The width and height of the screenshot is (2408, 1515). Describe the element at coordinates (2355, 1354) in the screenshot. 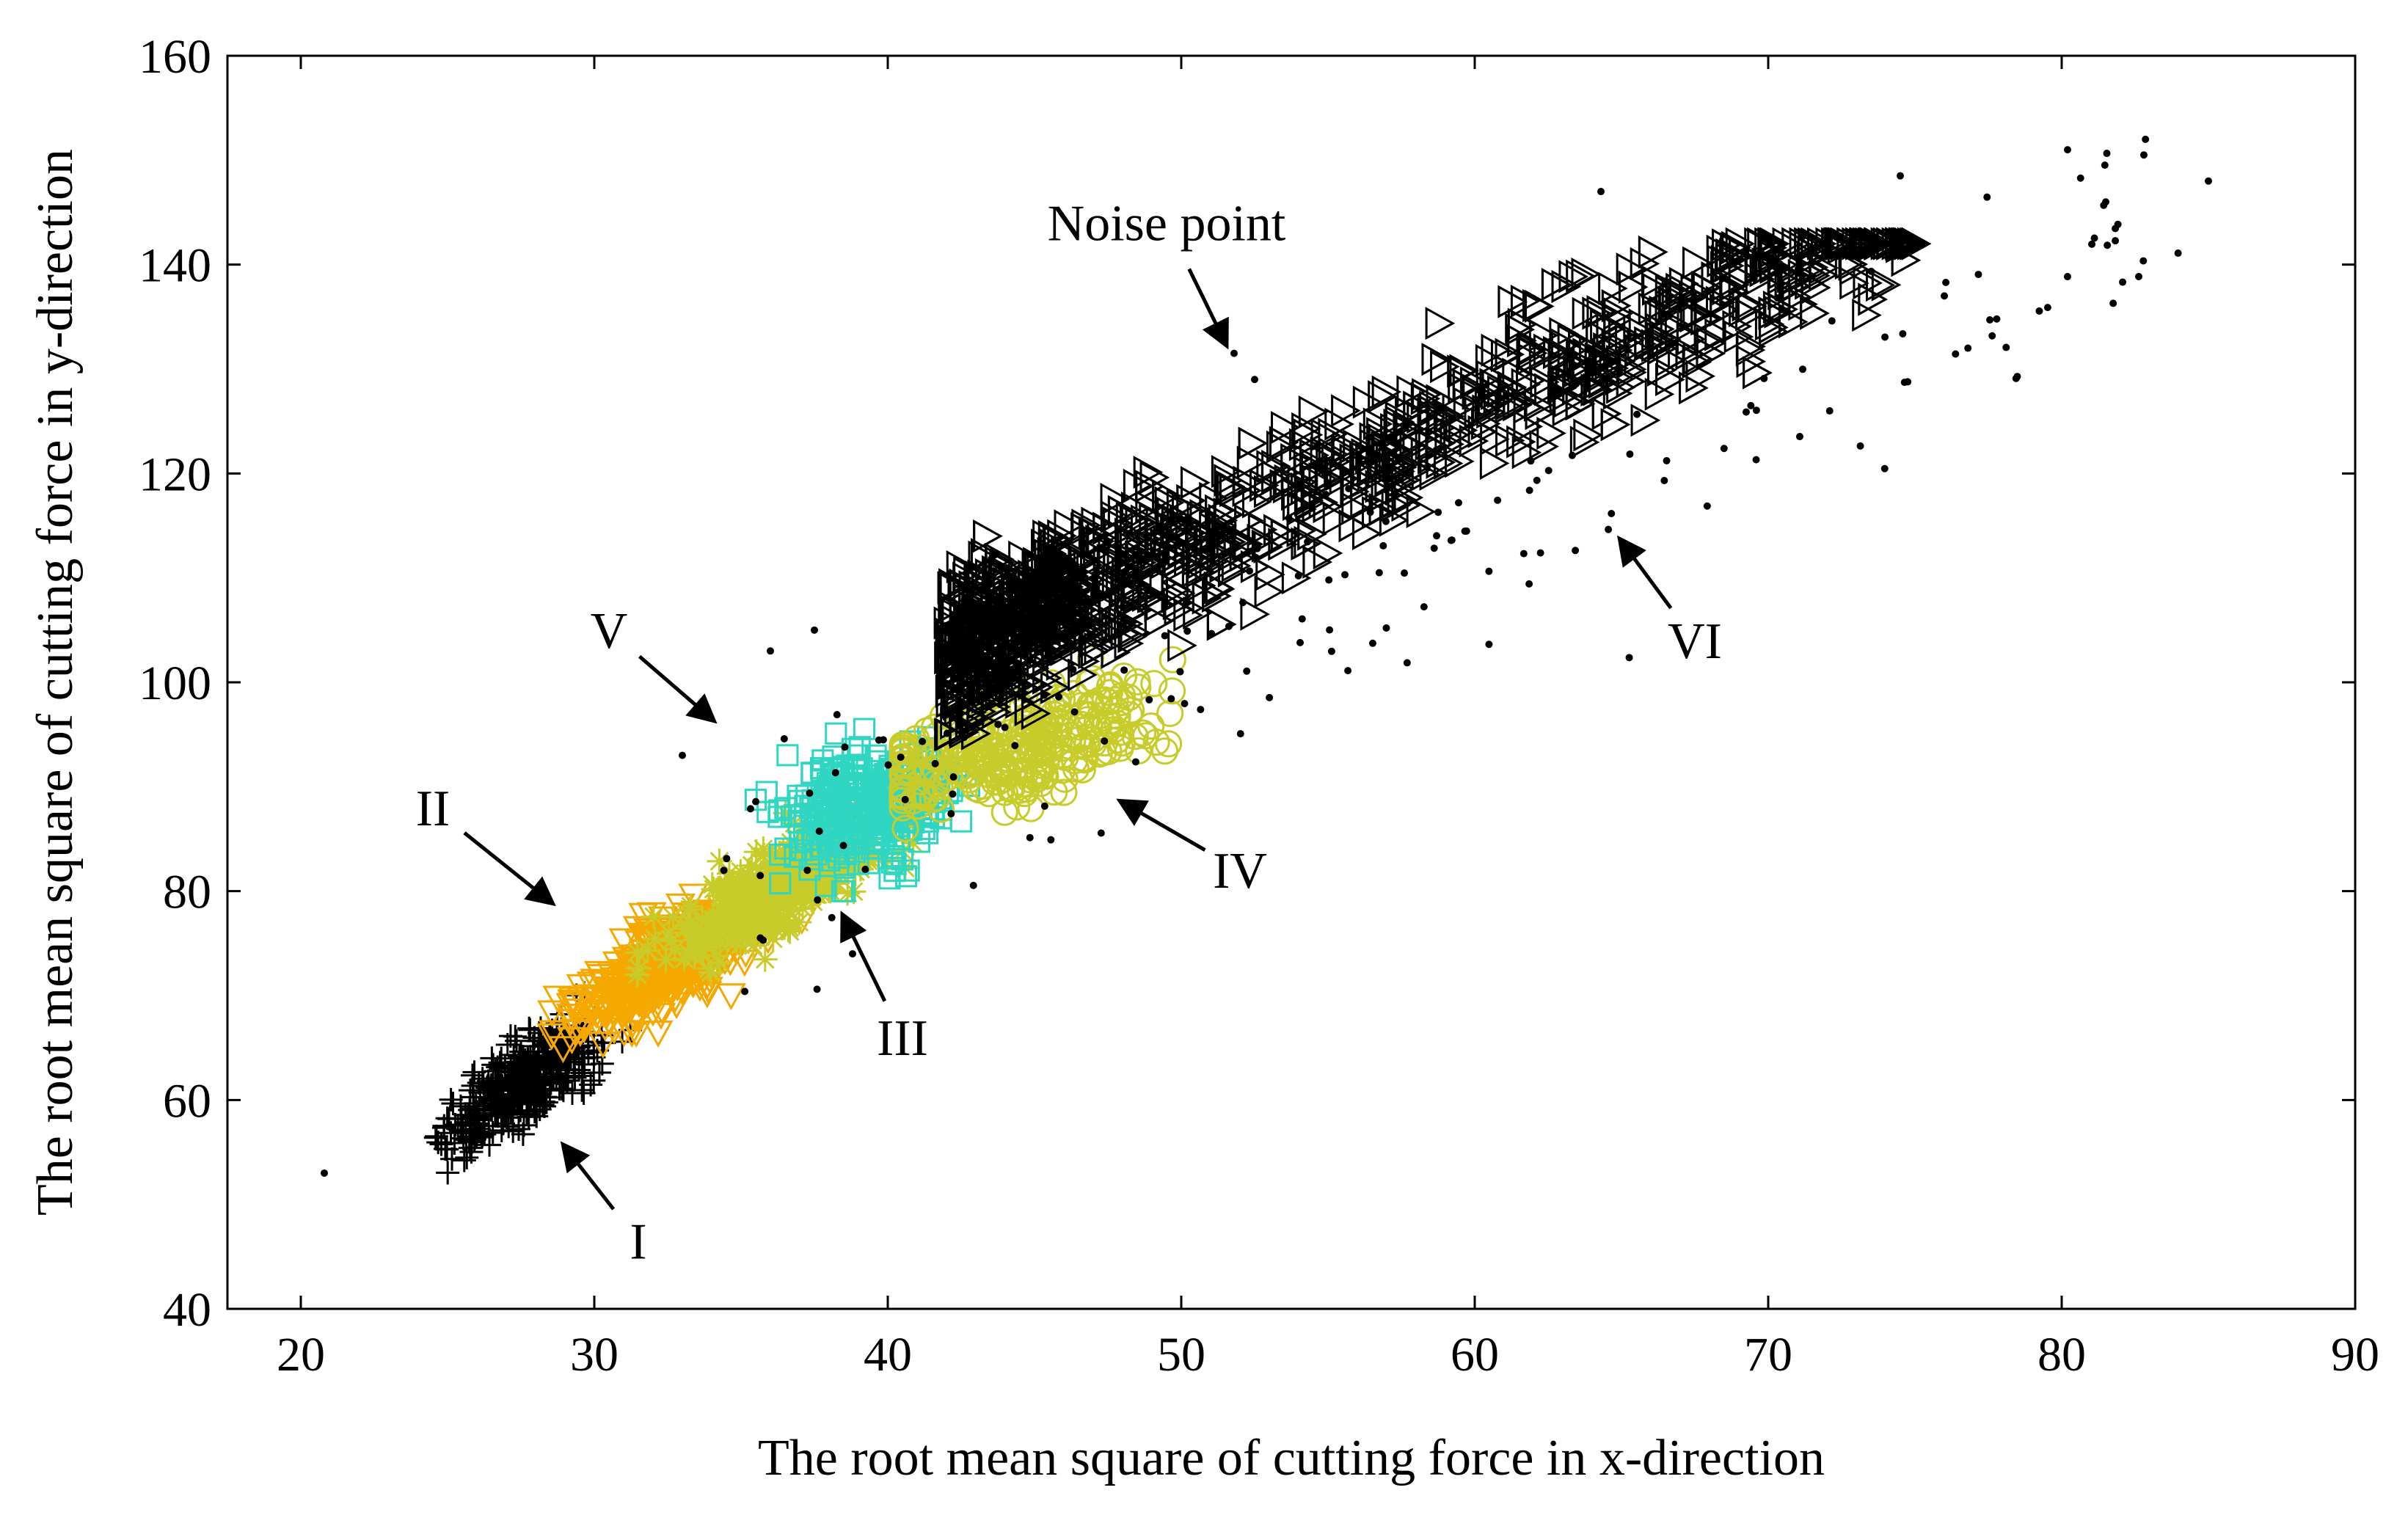

I see `x-tick-label: 90` at that location.